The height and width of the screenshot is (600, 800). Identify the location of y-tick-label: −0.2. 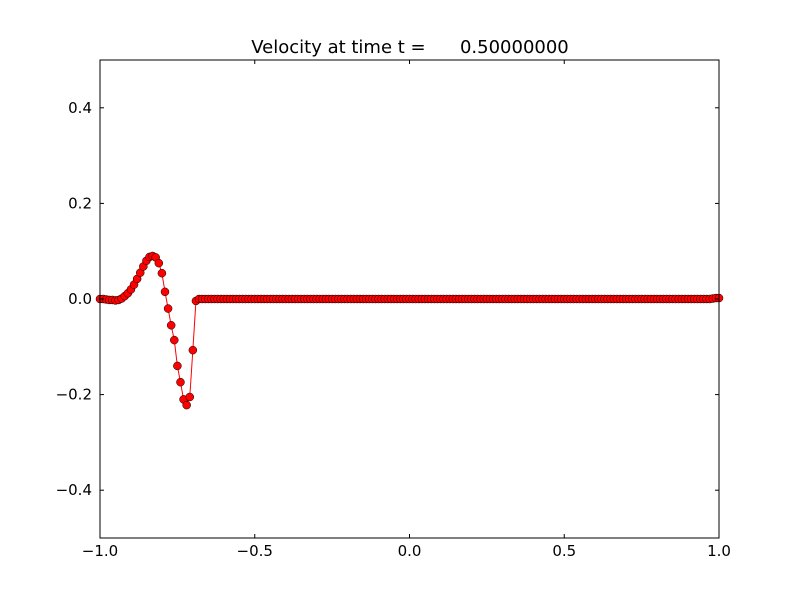
(74, 395).